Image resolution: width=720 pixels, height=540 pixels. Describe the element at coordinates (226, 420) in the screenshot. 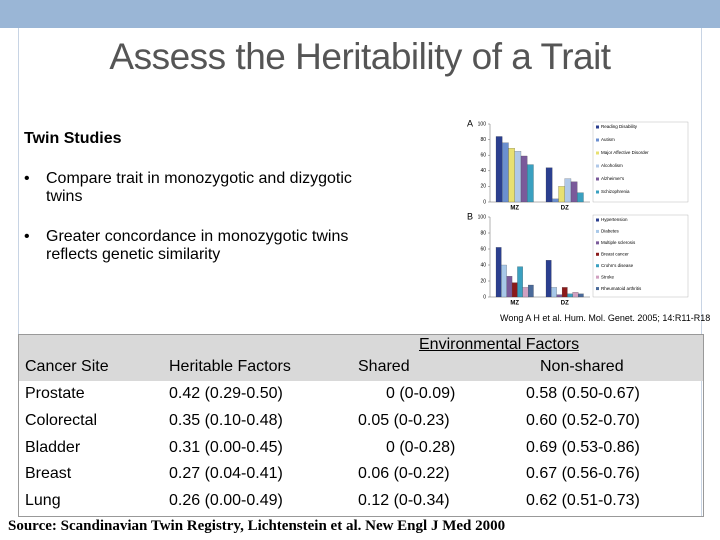

I see `table-cell: 0.35 (0.10-0.48)` at that location.